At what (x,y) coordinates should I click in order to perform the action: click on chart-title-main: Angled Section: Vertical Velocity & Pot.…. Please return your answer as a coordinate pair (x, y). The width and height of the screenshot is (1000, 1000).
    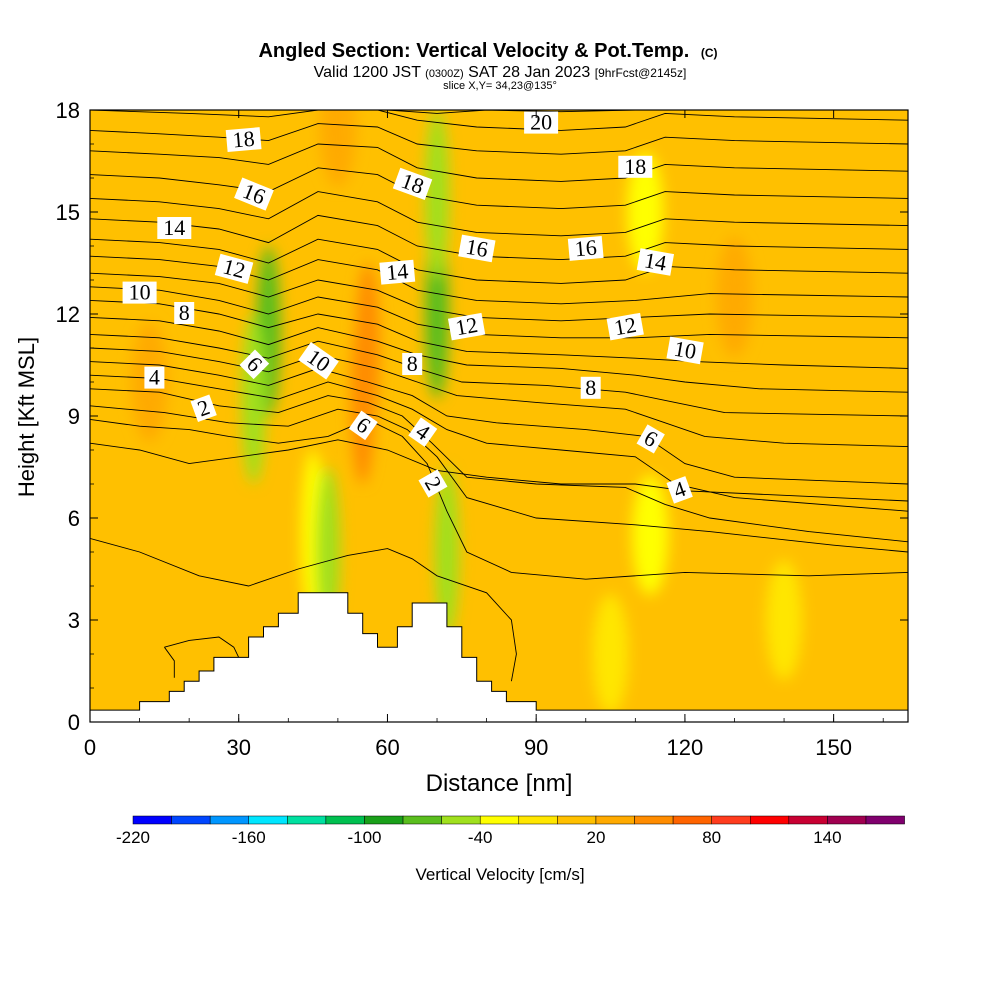
    Looking at the image, I should click on (473, 51).